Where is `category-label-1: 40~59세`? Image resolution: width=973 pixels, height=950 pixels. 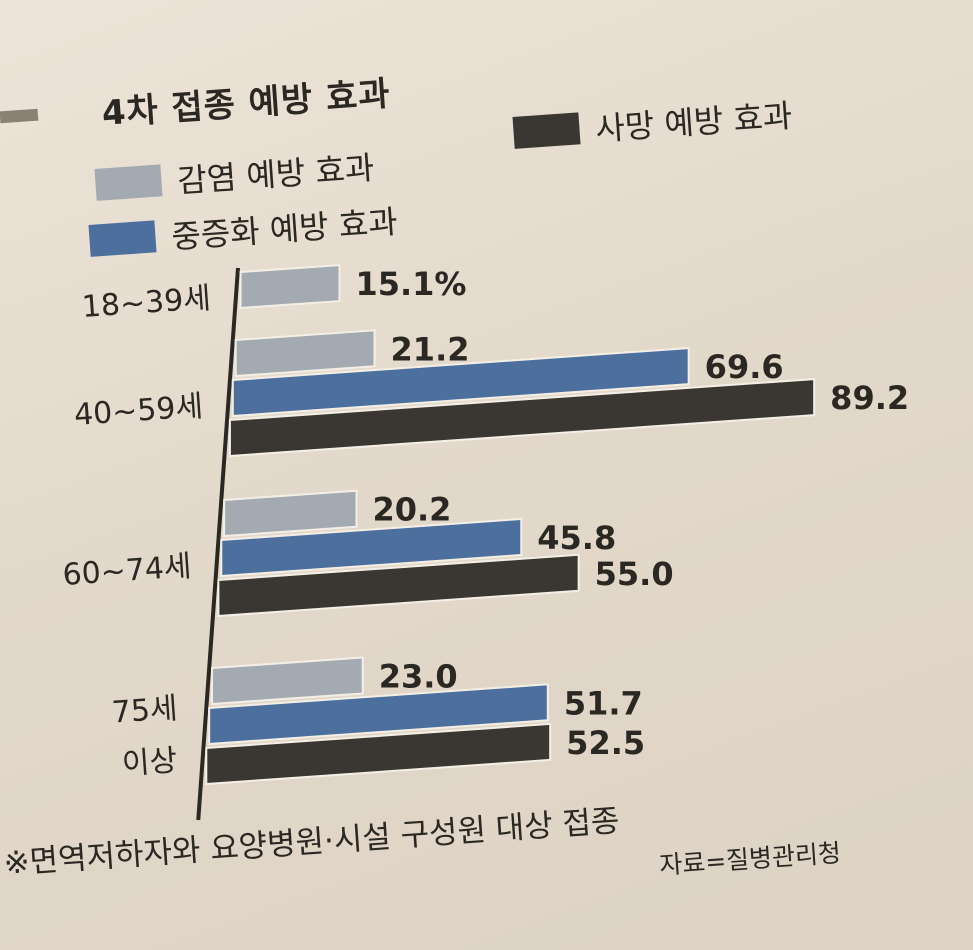 category-label-1: 40~59세 is located at coordinates (138, 411).